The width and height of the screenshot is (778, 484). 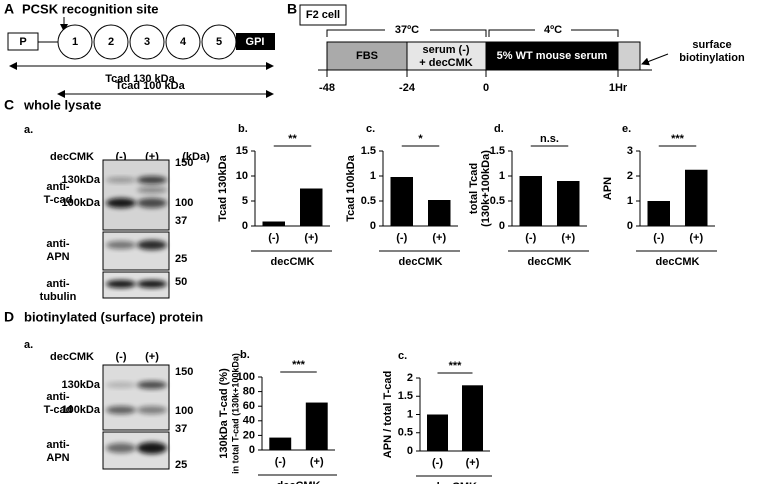 I want to click on significance: n.s., so click(x=549, y=139).